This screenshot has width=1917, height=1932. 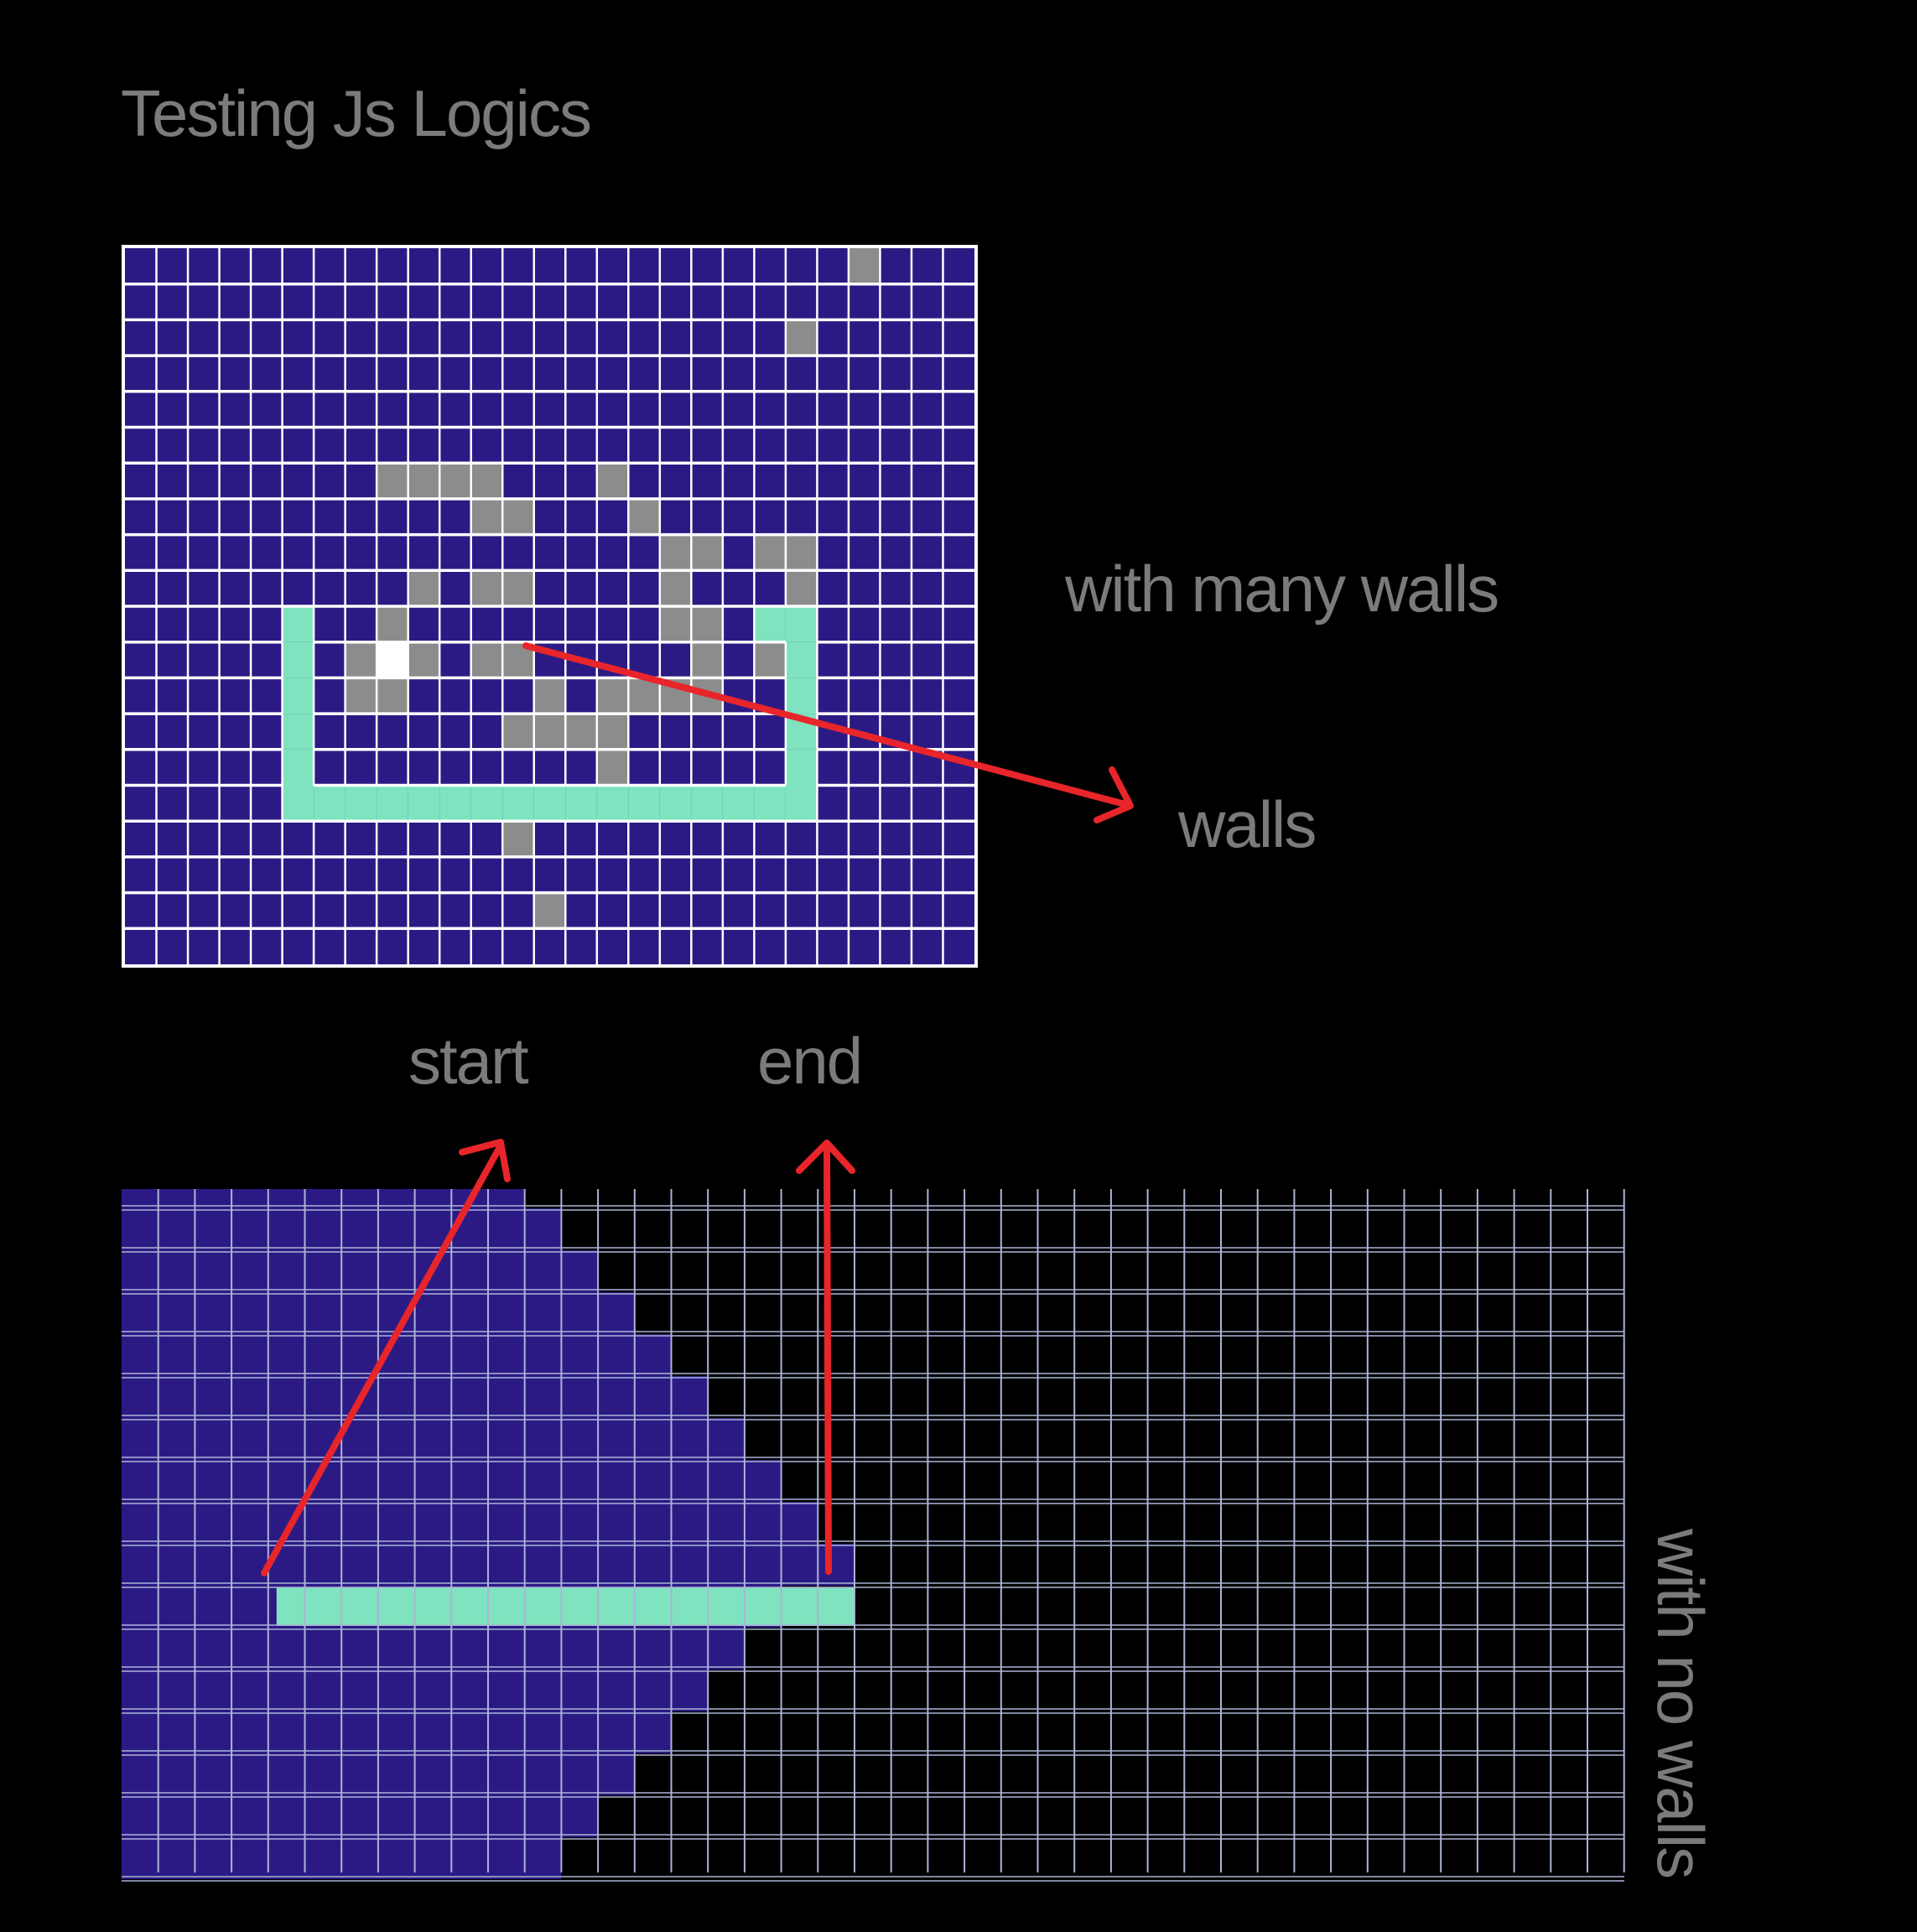 What do you see at coordinates (1114, 794) in the screenshot?
I see `arrow-walls-head` at bounding box center [1114, 794].